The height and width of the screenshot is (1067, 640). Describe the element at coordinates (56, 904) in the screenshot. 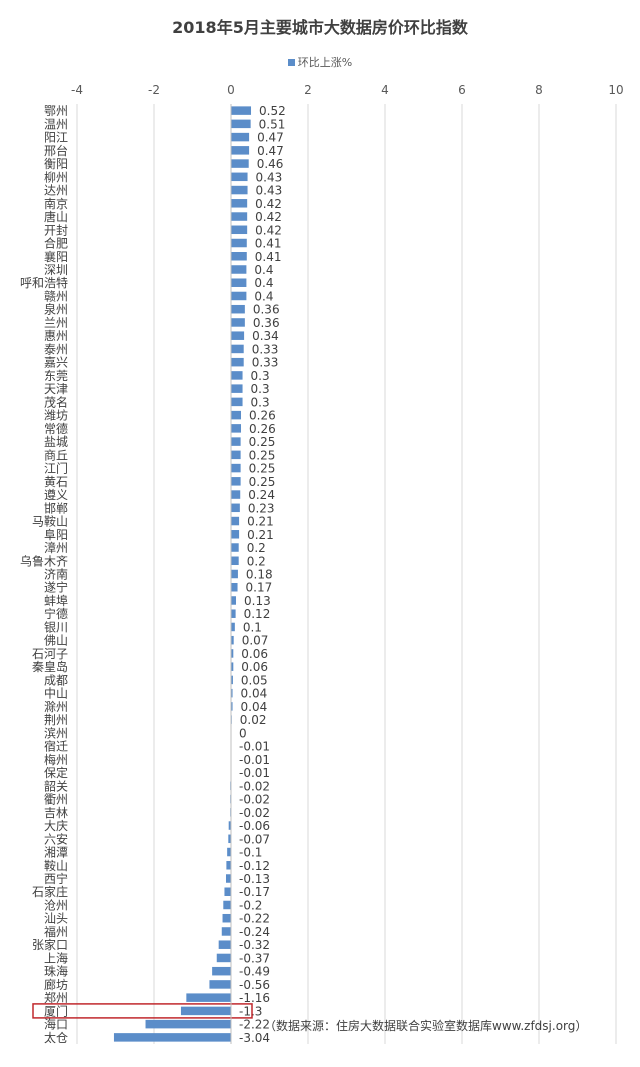

I see `category-label: 沧州` at that location.